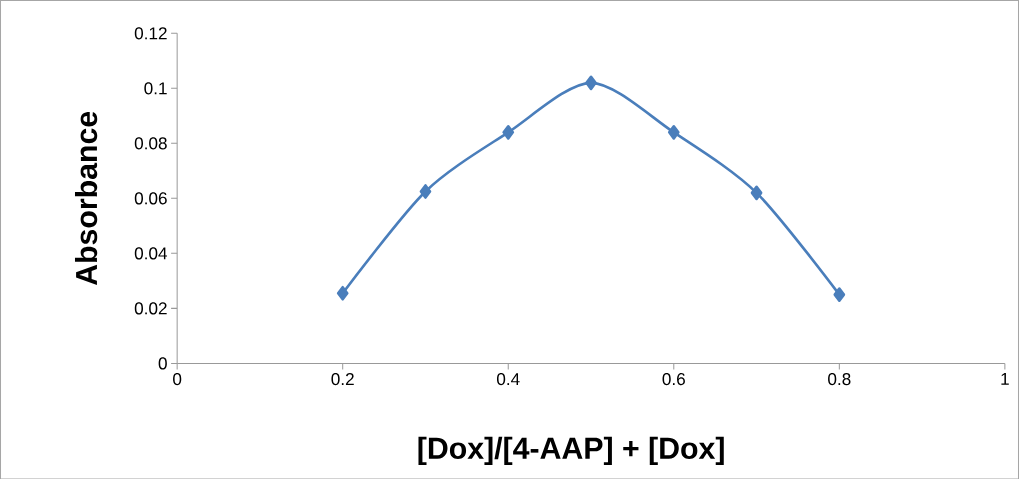 This screenshot has height=479, width=1019. I want to click on y-tick-label: 0.02, so click(150, 308).